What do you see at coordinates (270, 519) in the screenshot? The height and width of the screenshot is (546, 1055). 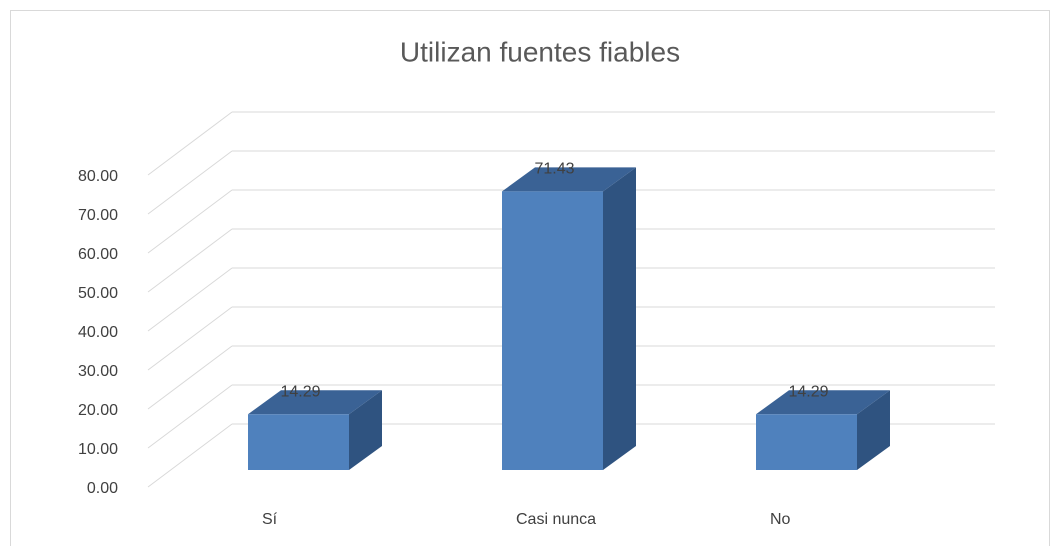 I see `x-tick-label: Sí` at bounding box center [270, 519].